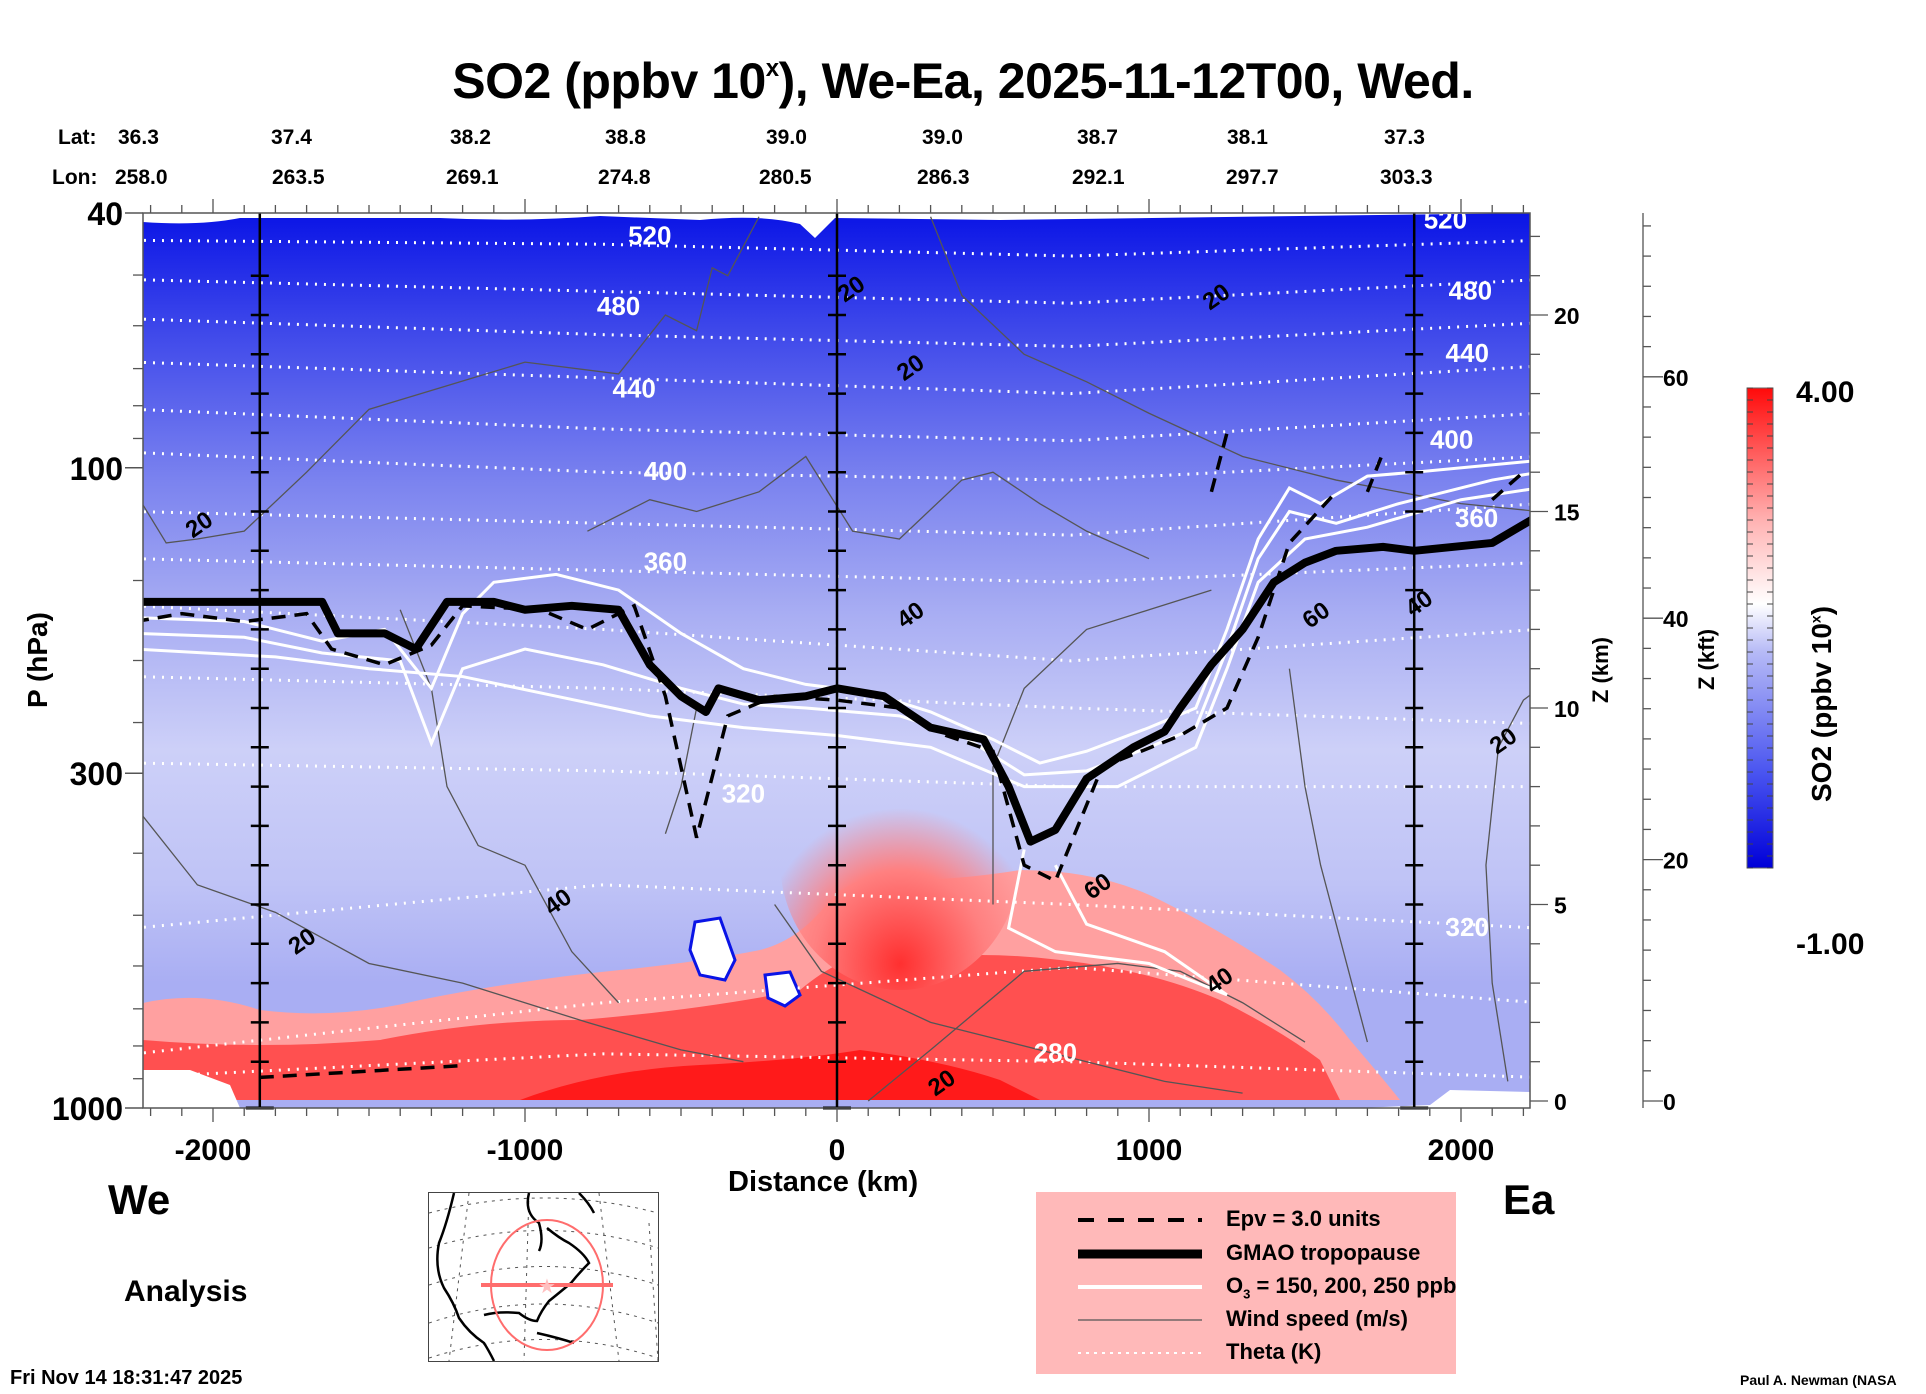 The image size is (1926, 1394). Describe the element at coordinates (1567, 709) in the screenshot. I see `zkm-tick-label: 10` at that location.